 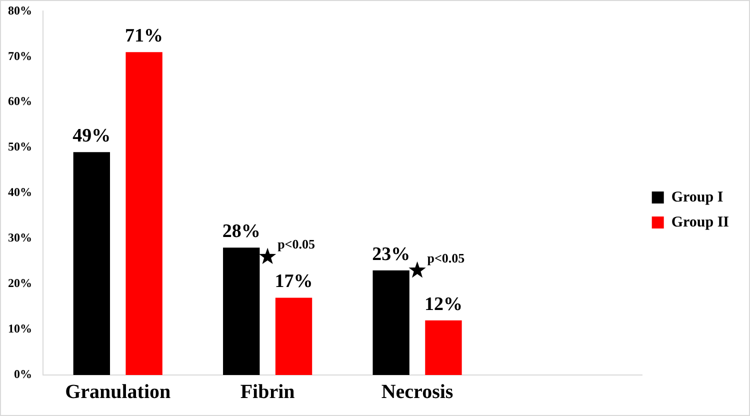 What do you see at coordinates (91, 136) in the screenshot?
I see `text: 49%` at bounding box center [91, 136].